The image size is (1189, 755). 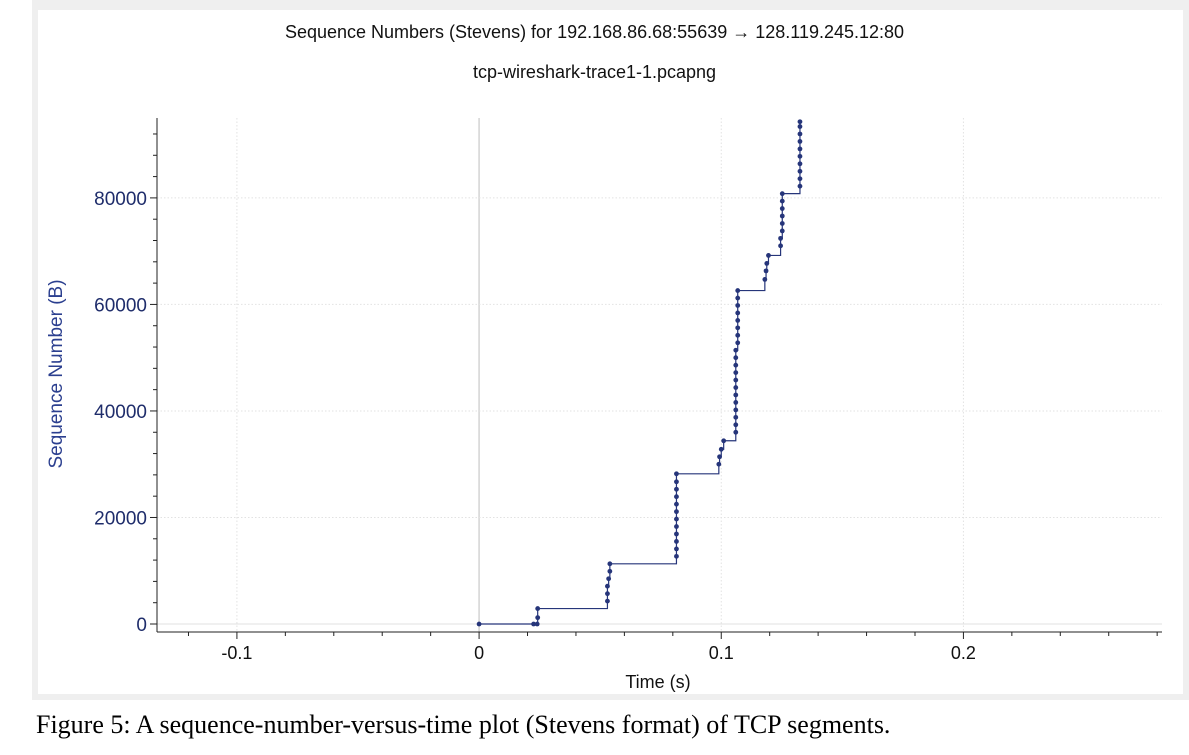 What do you see at coordinates (120, 199) in the screenshot?
I see `y-tick-label: 80000` at bounding box center [120, 199].